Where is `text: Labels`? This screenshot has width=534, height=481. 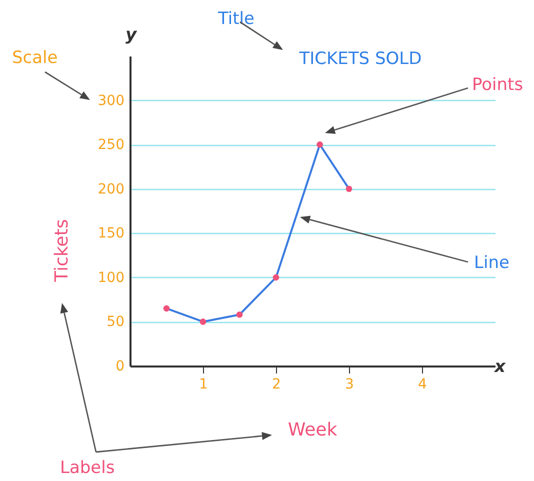
text: Labels is located at coordinates (87, 468).